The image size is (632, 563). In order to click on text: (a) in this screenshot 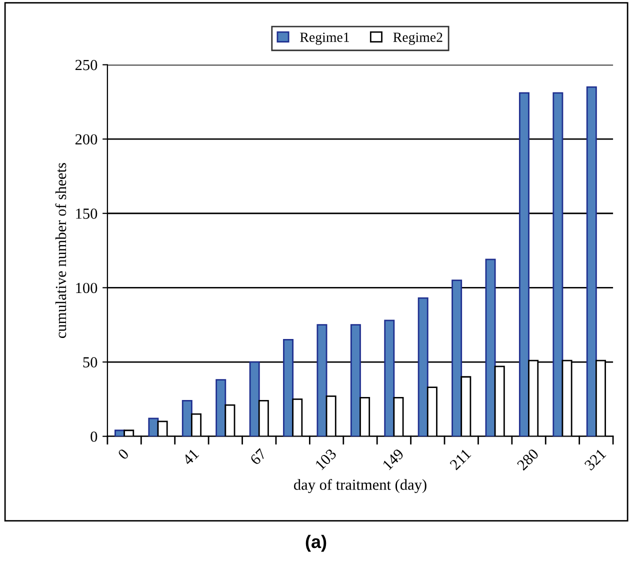, I will do `click(316, 543)`.